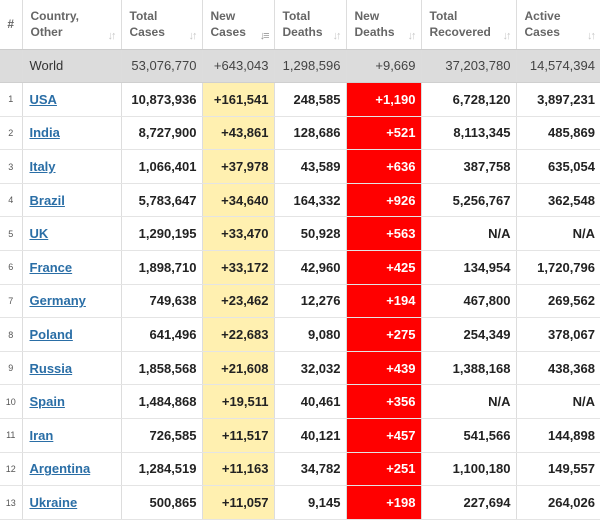  I want to click on header-total-deaths: Total Deaths ↓↑, so click(310, 25).